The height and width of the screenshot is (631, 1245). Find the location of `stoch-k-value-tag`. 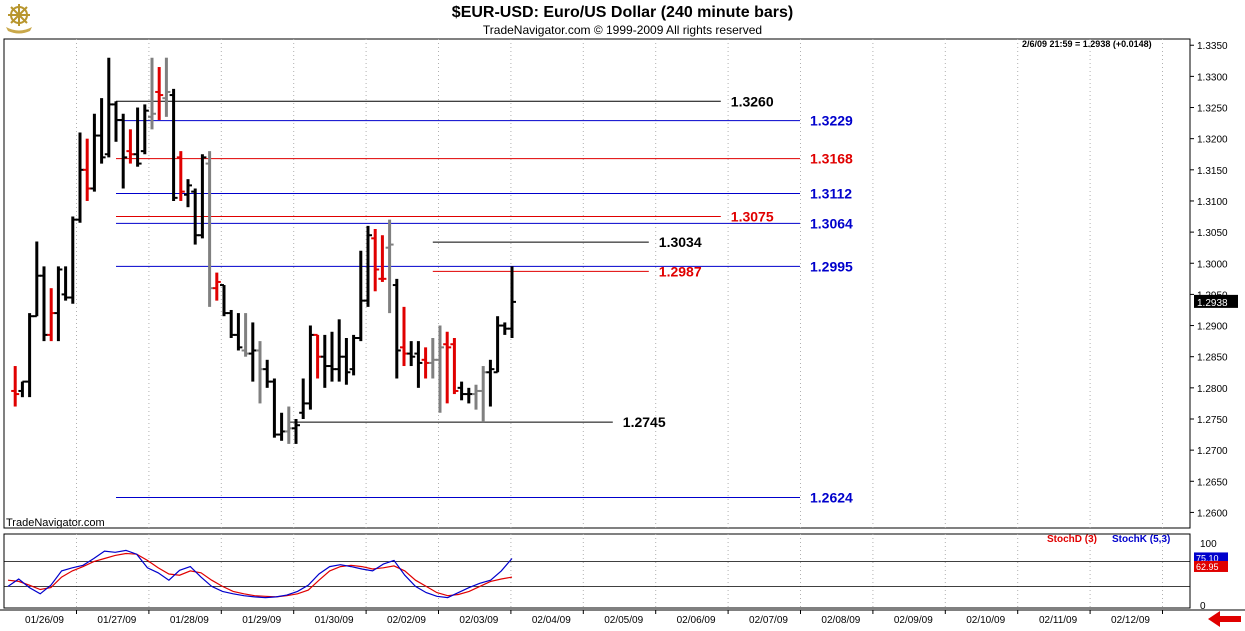

stoch-k-value-tag is located at coordinates (1211, 558).